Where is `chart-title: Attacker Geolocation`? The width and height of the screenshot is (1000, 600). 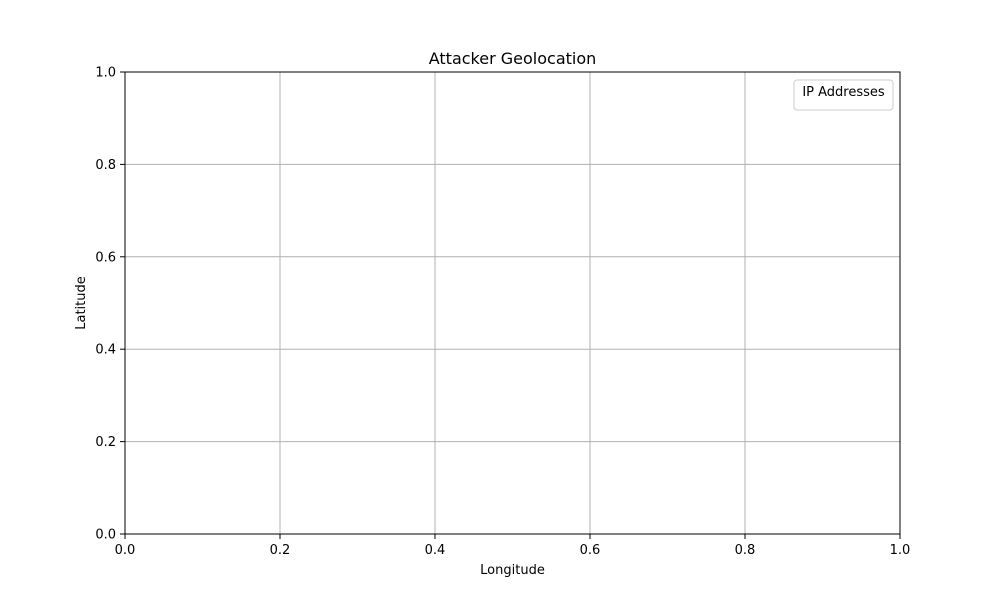 chart-title: Attacker Geolocation is located at coordinates (513, 58).